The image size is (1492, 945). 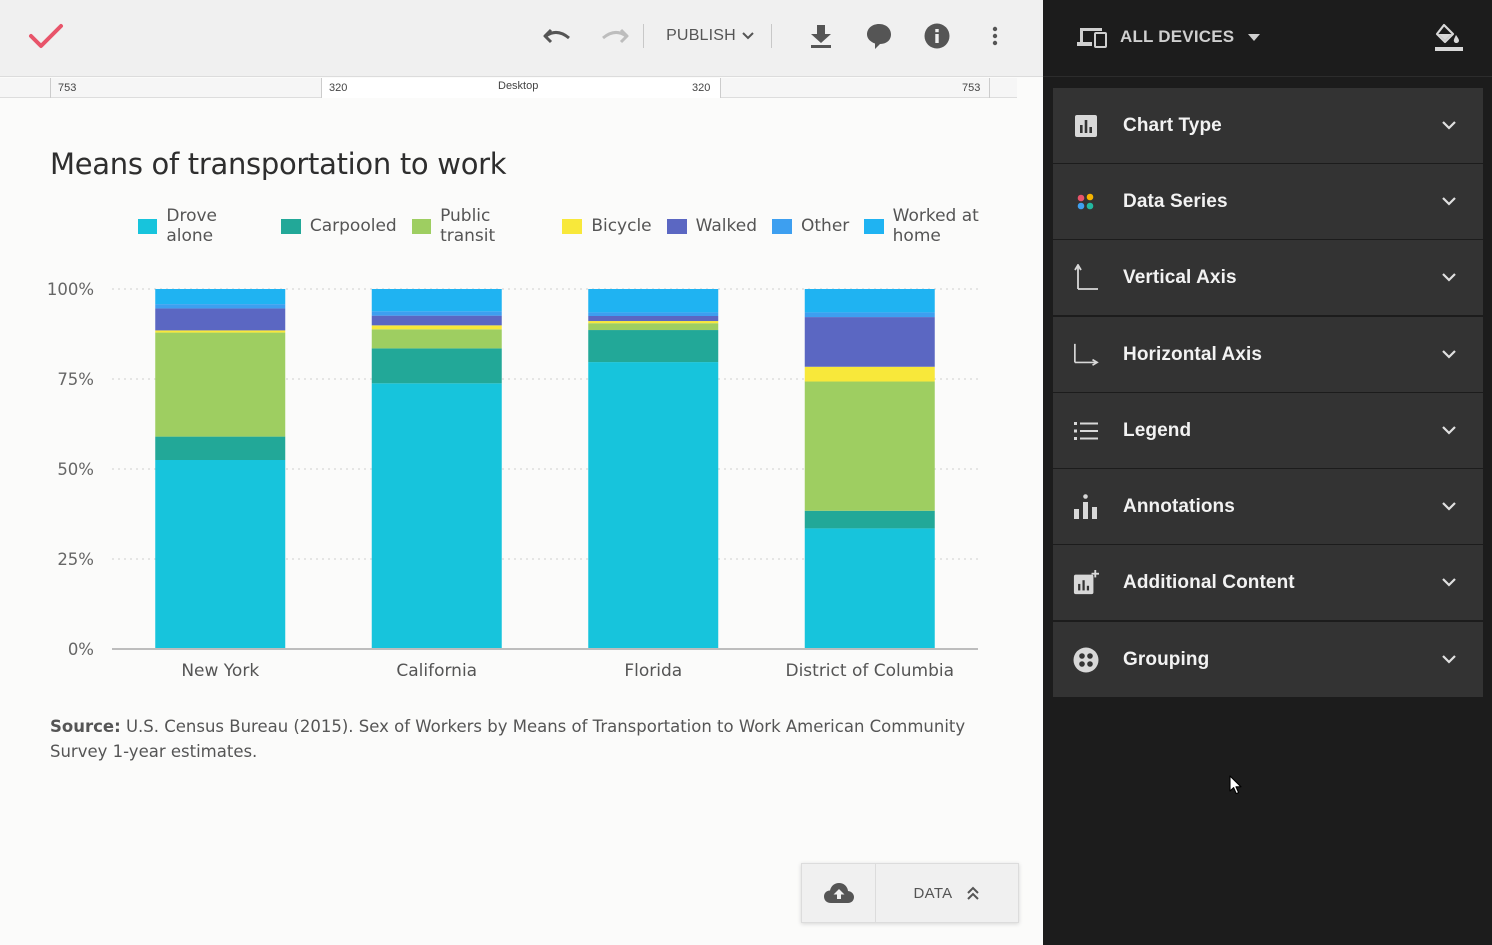 I want to click on legend-item: Worked at home, so click(x=946, y=226).